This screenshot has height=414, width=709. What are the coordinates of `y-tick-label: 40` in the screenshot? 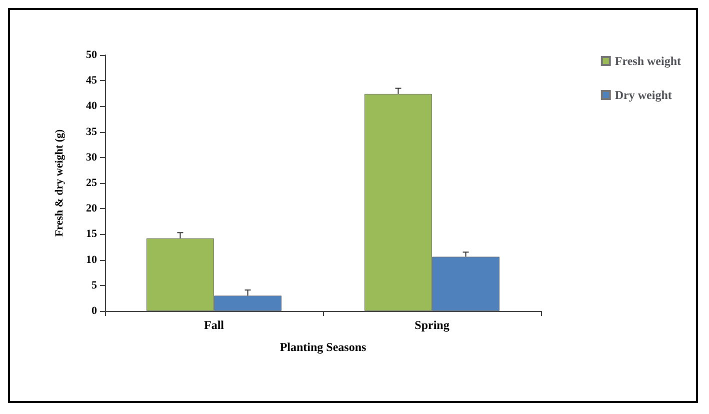 It's located at (92, 106).